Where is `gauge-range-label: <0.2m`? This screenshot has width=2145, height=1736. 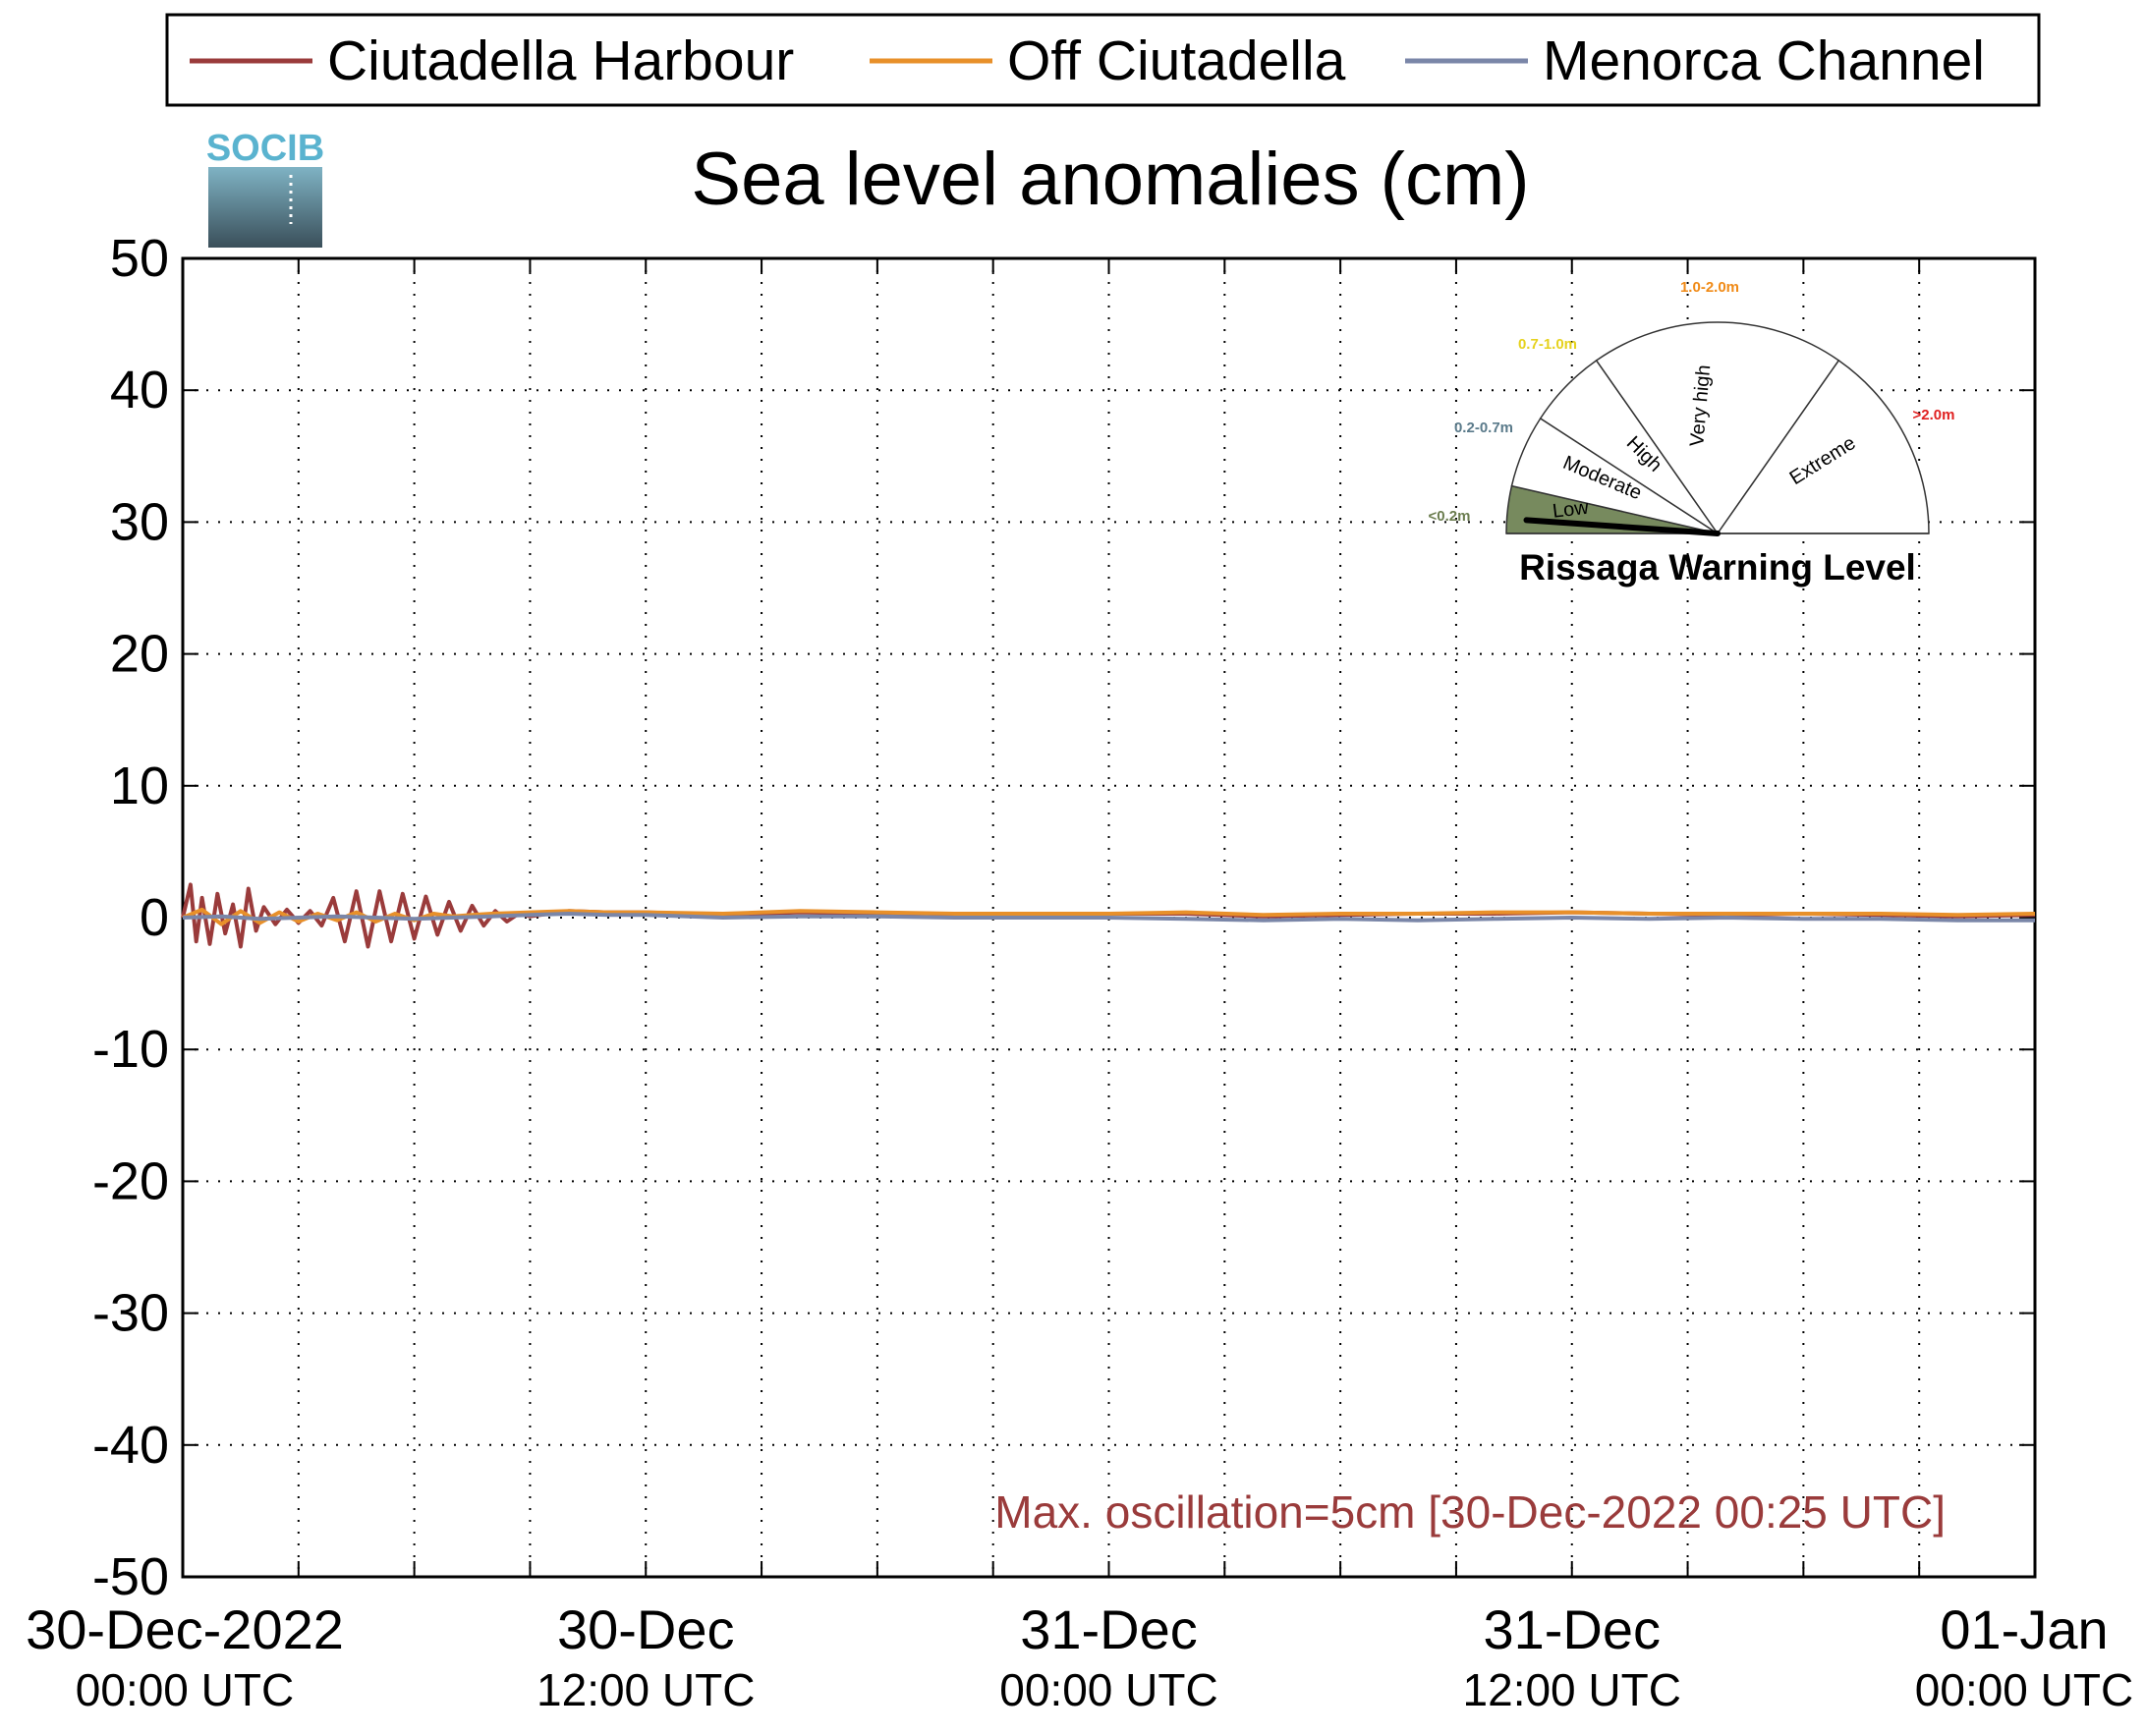 gauge-range-label: <0.2m is located at coordinates (1450, 516).